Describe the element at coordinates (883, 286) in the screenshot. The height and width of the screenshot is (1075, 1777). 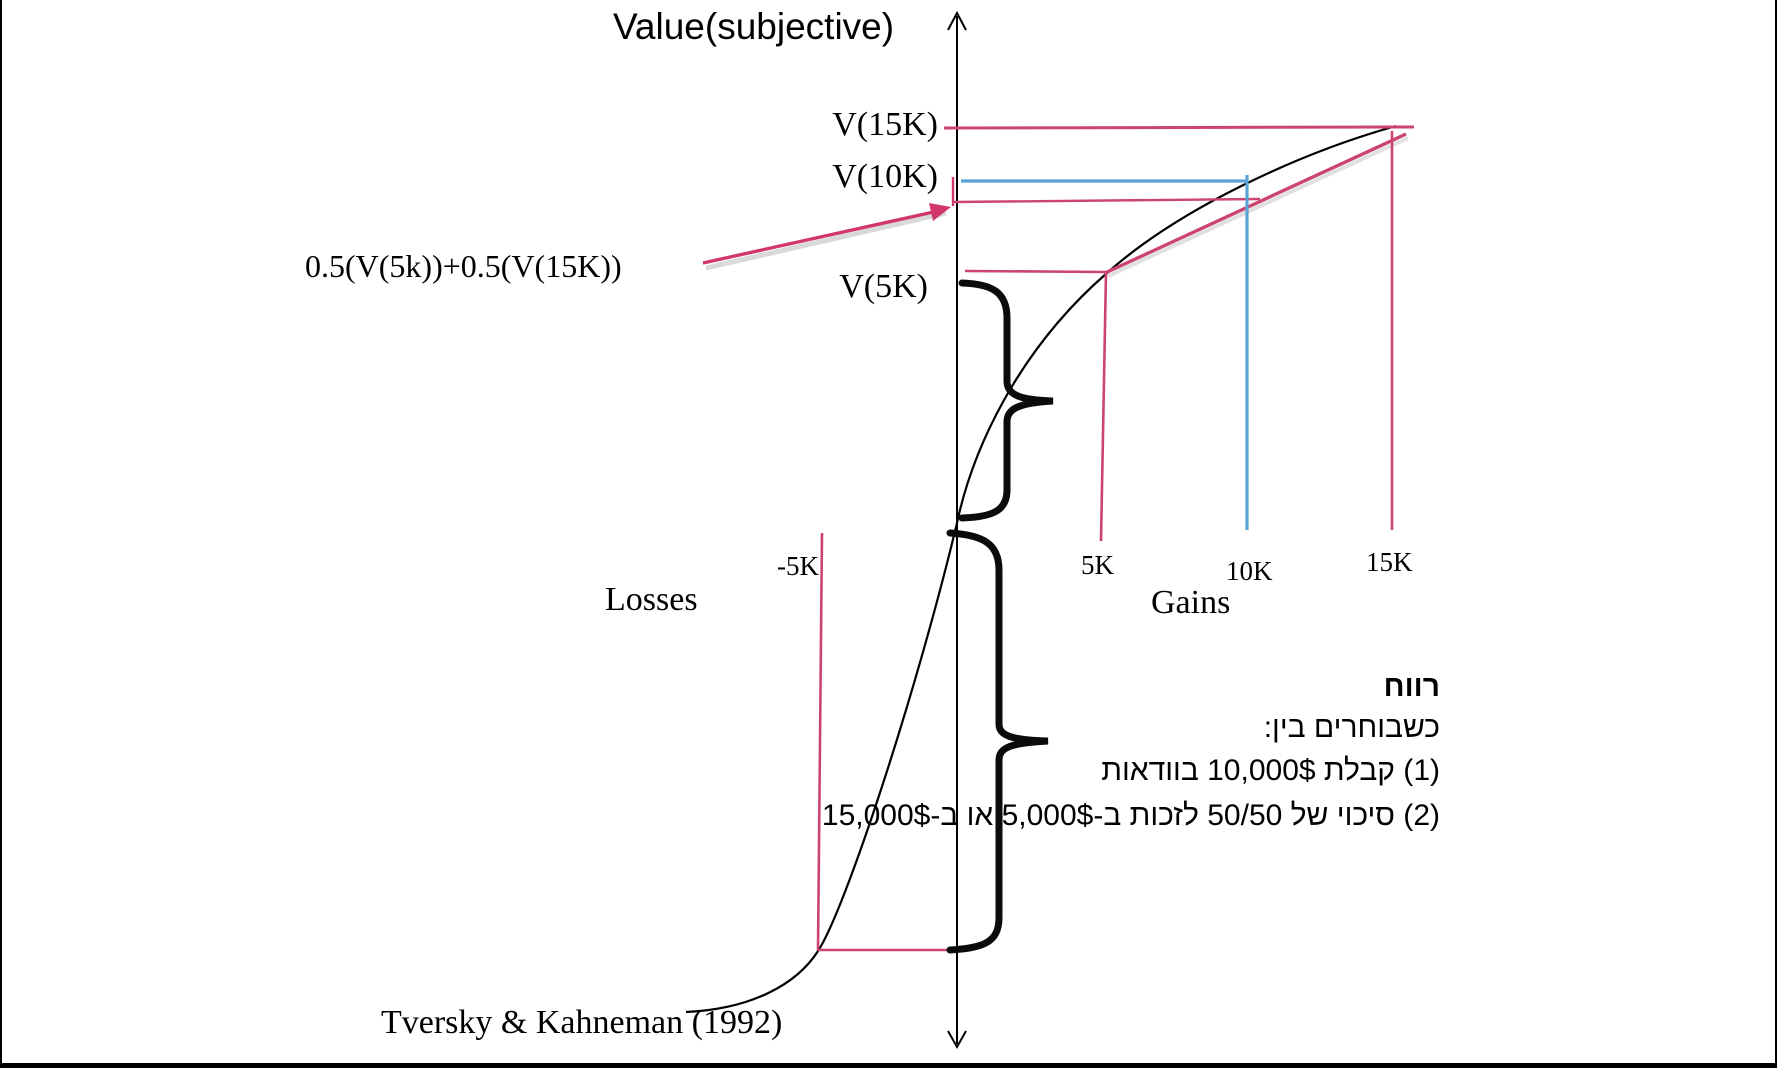
I see `v5k-label: V(5K)` at that location.